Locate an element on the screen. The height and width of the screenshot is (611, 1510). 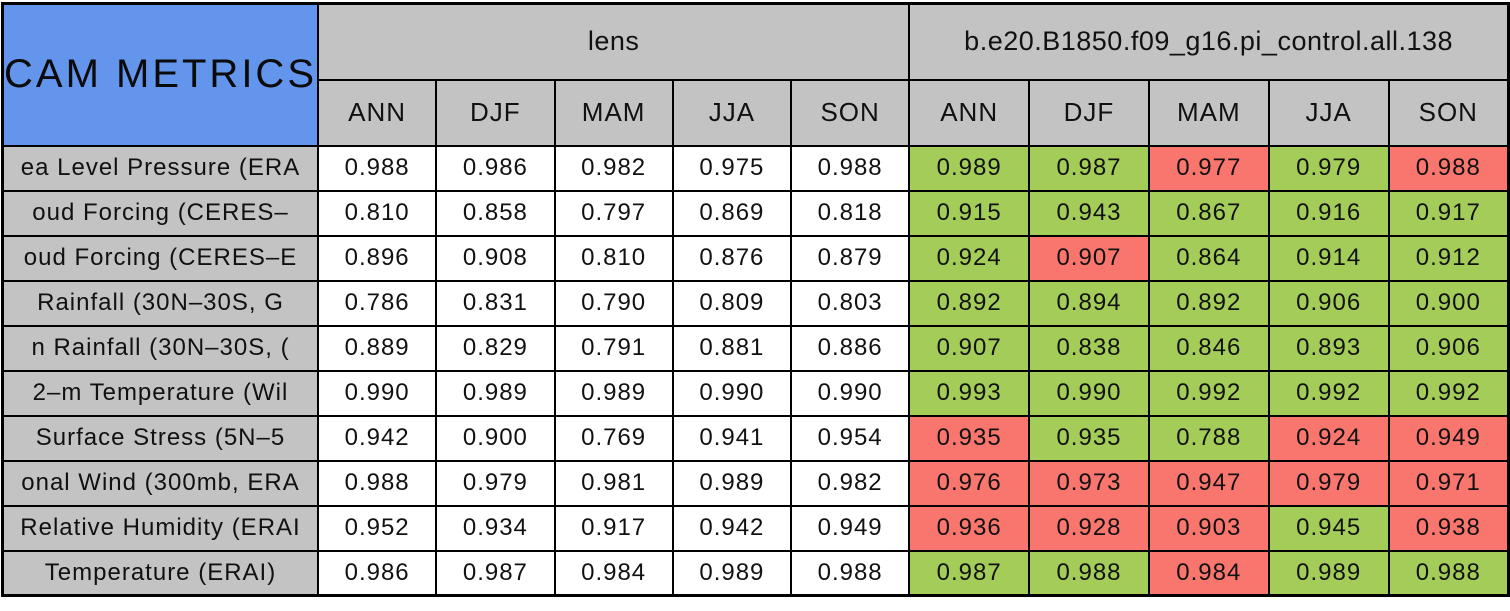
lens-value-cell: 0.949 is located at coordinates (850, 528).